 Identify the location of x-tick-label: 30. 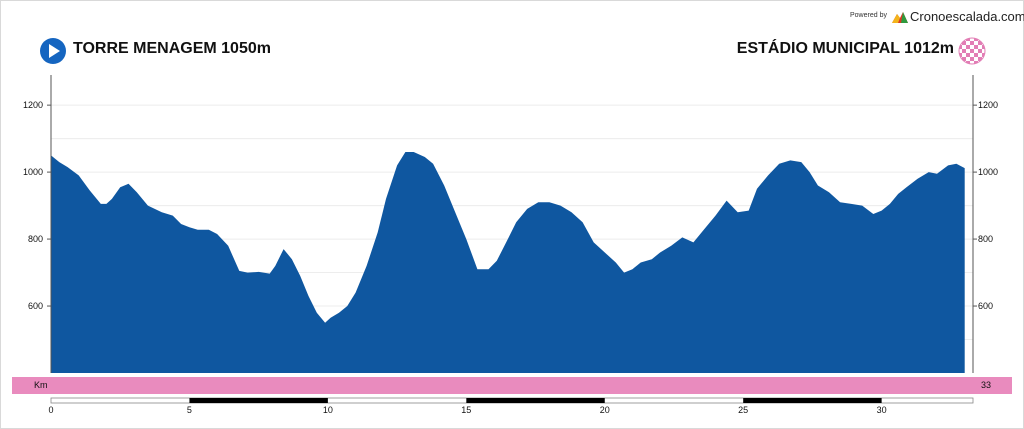
(882, 410).